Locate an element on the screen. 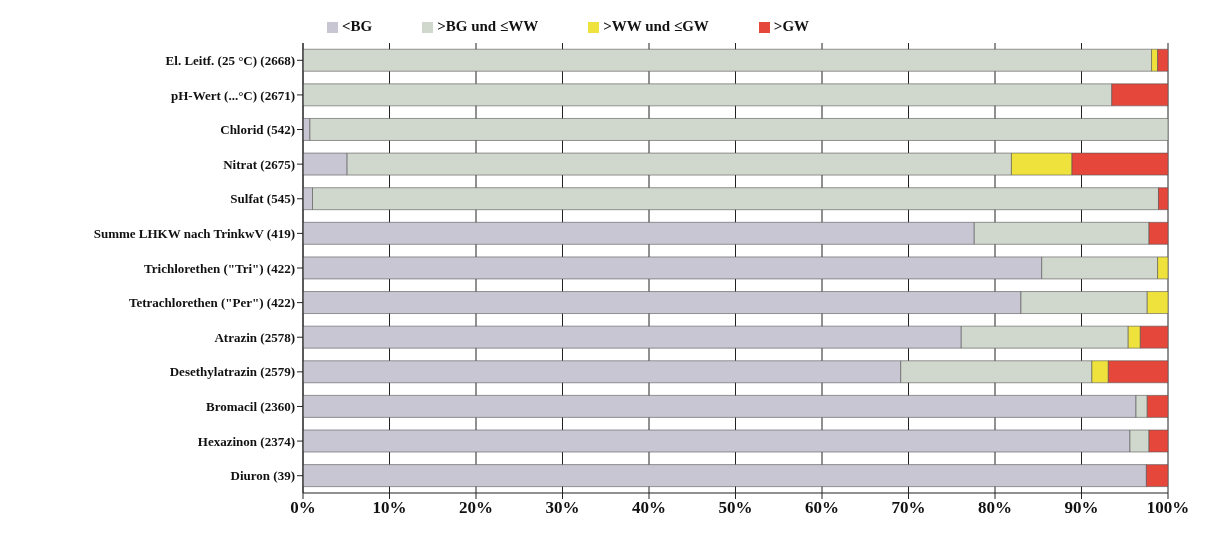  y-tick-label: Chlorid (542) is located at coordinates (257, 130).